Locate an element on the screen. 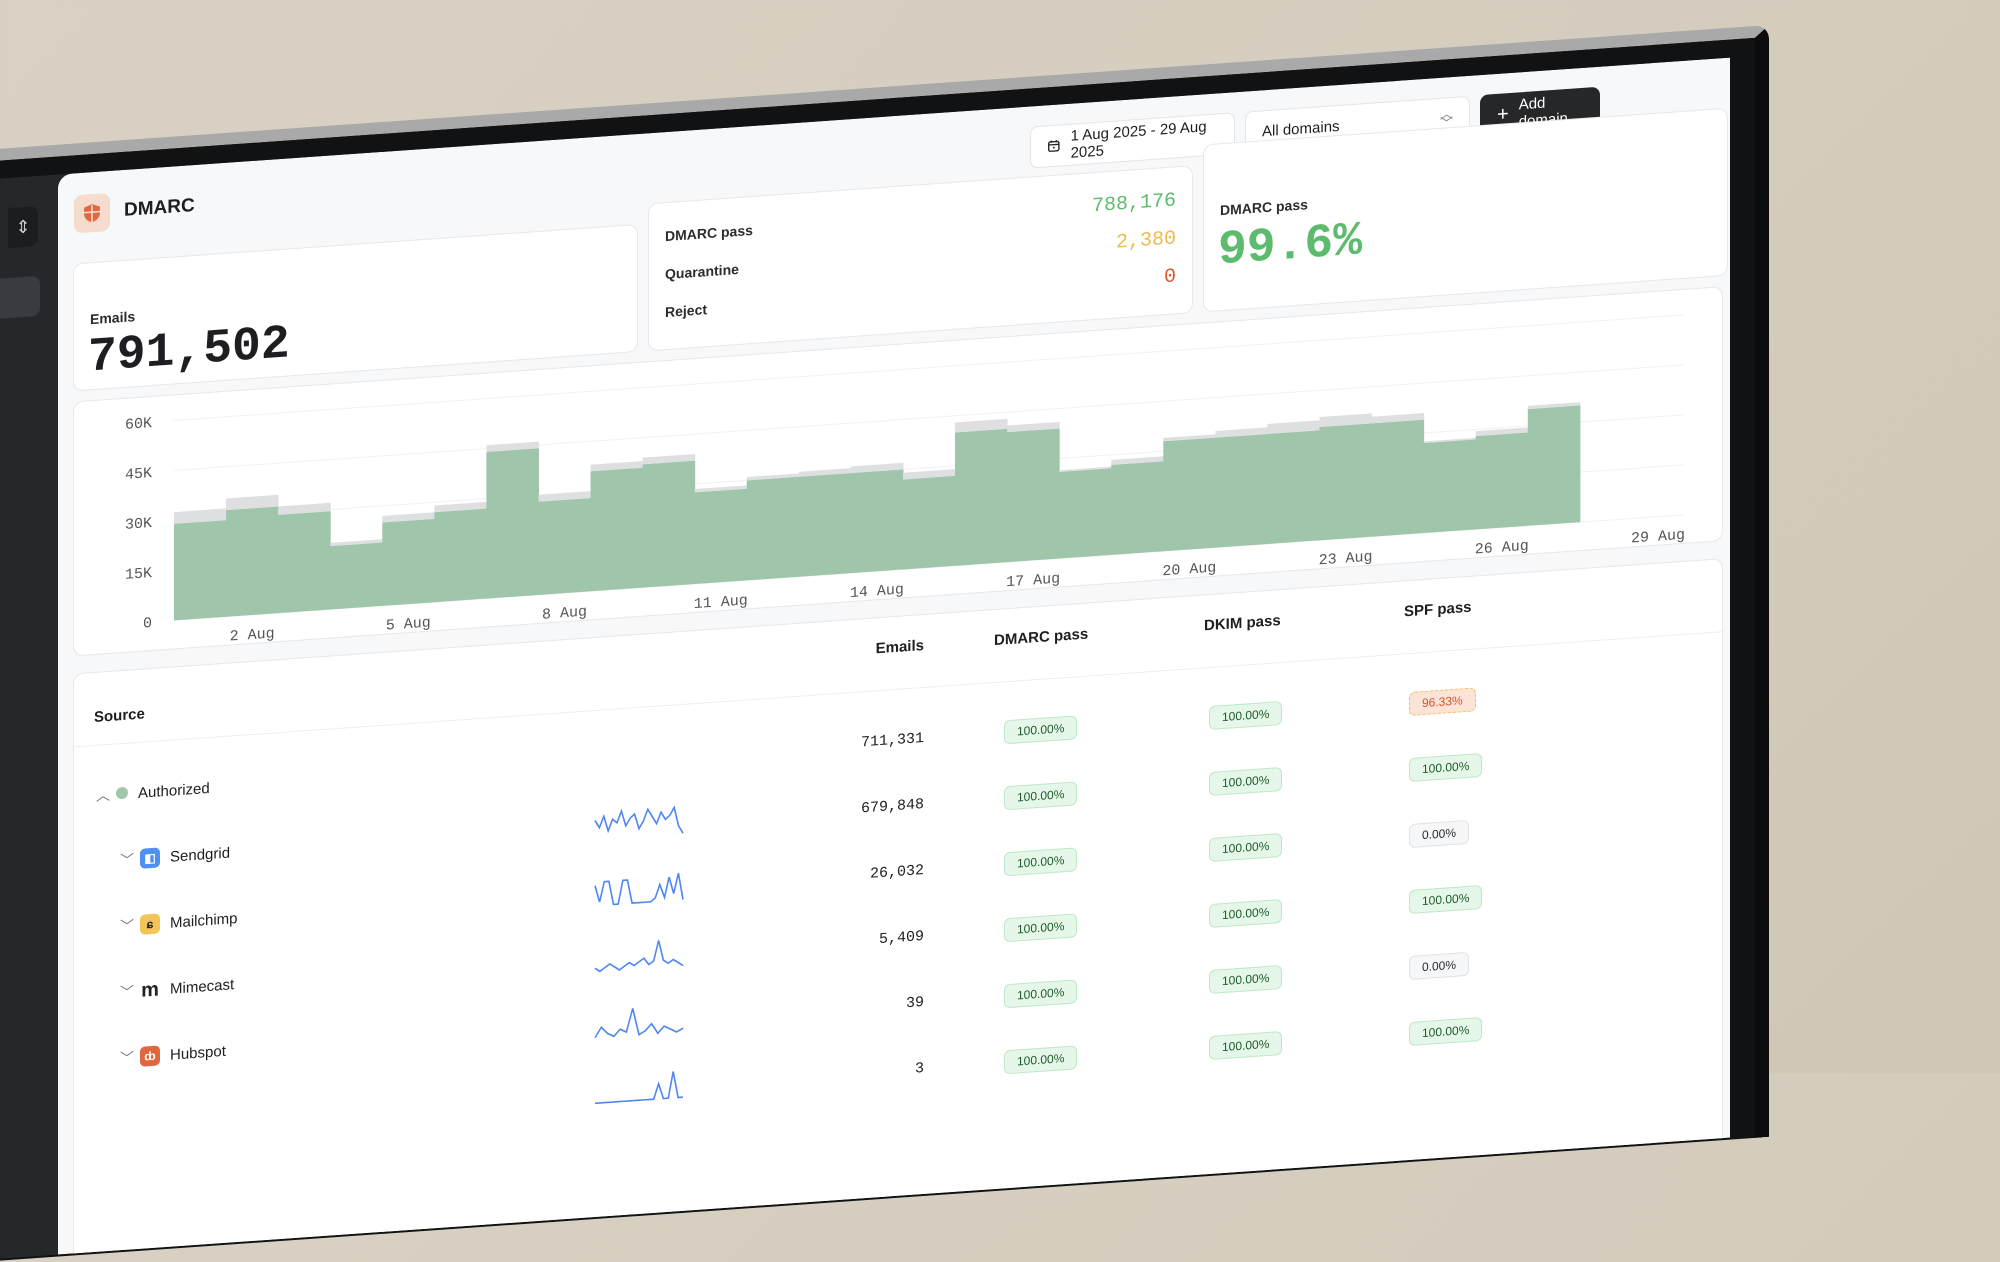 The image size is (2000, 1262). x-tick-label: 29 Aug is located at coordinates (1658, 537).